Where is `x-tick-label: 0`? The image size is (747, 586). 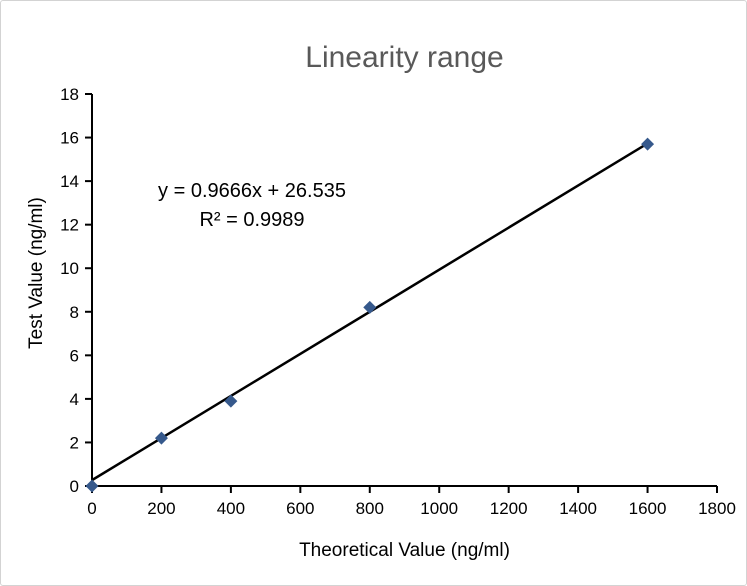
x-tick-label: 0 is located at coordinates (91, 508).